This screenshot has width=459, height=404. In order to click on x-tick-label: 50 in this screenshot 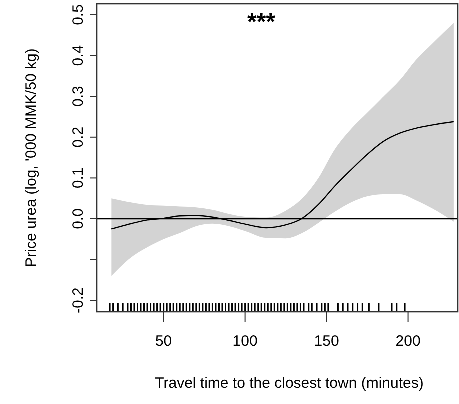, I will do `click(163, 341)`.